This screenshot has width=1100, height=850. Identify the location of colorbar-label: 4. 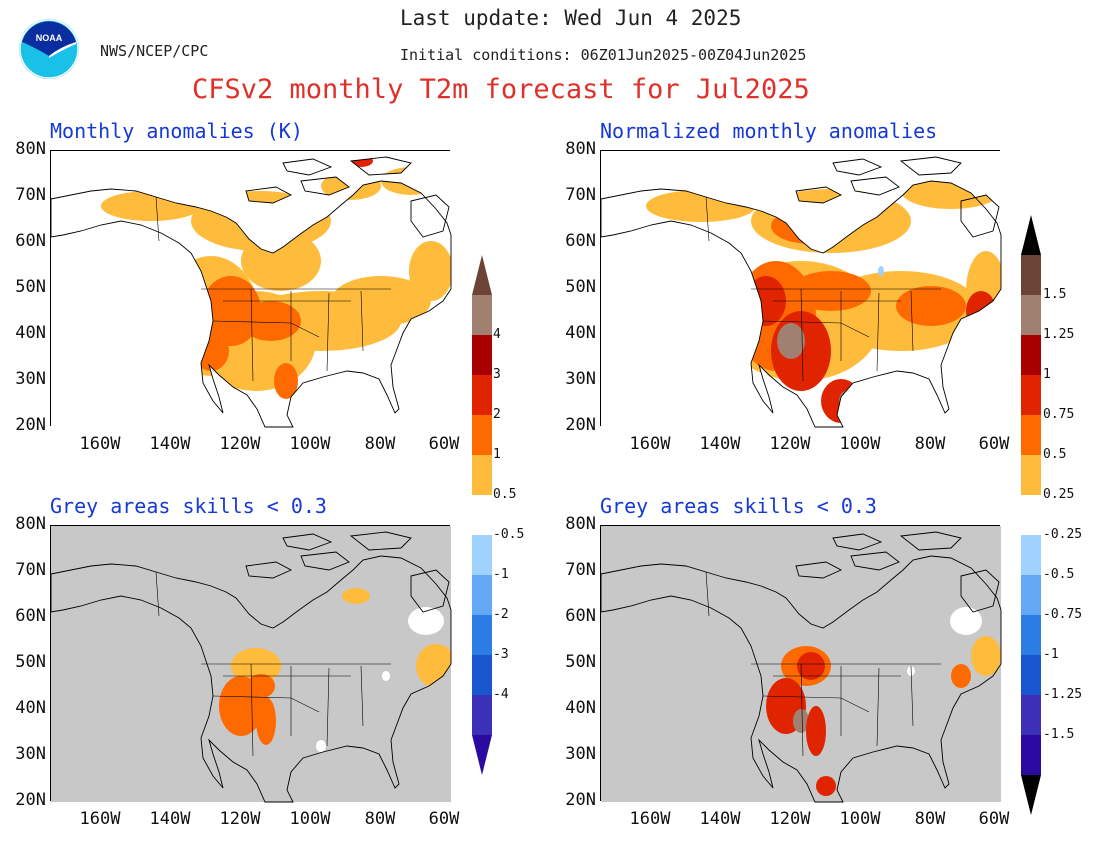
(497, 334).